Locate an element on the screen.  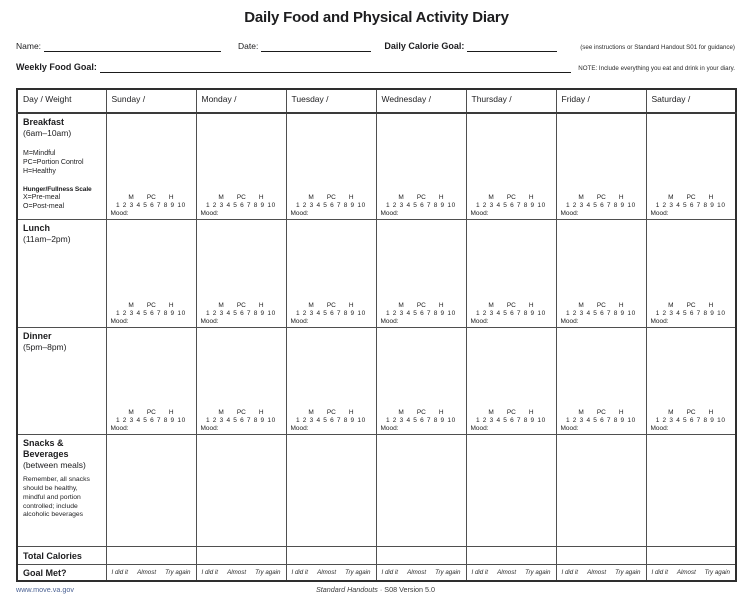
meal-code-legend: M=Mindful PC=Portion Control H=Healthy is located at coordinates (63, 162).